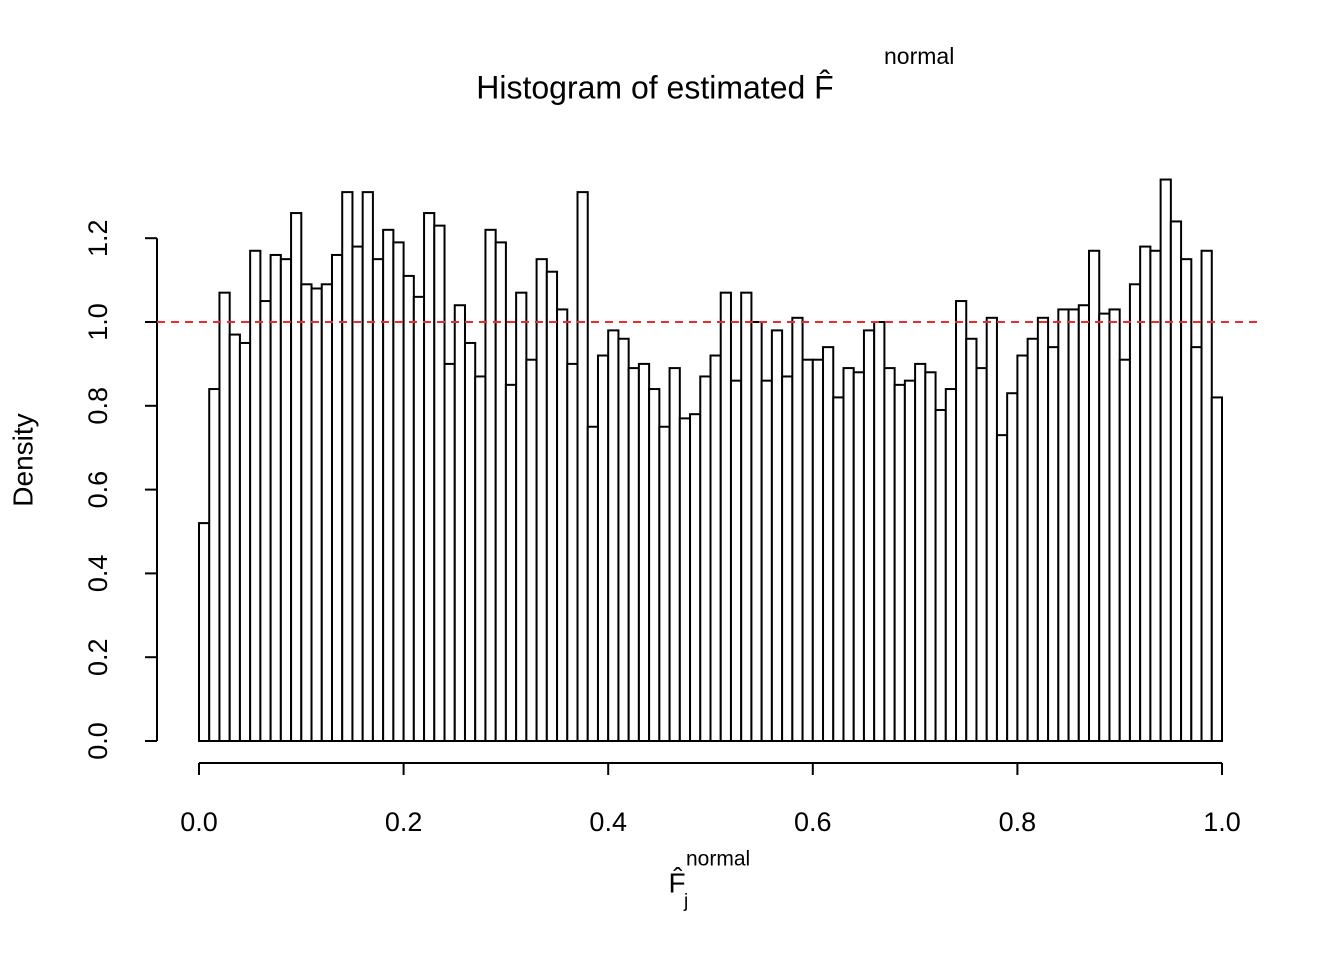 The height and width of the screenshot is (960, 1344). What do you see at coordinates (98, 238) in the screenshot?
I see `y-tick-label: 1.2` at bounding box center [98, 238].